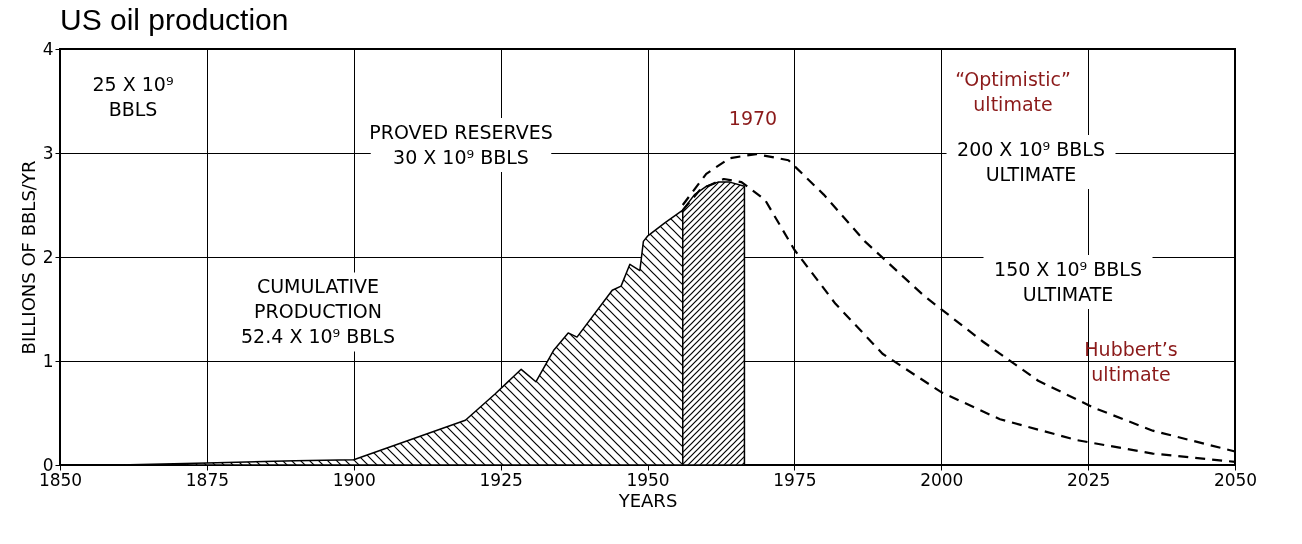 Image resolution: width=1302 pixels, height=544 pixels. I want to click on y-tick-label: 1, so click(48, 360).